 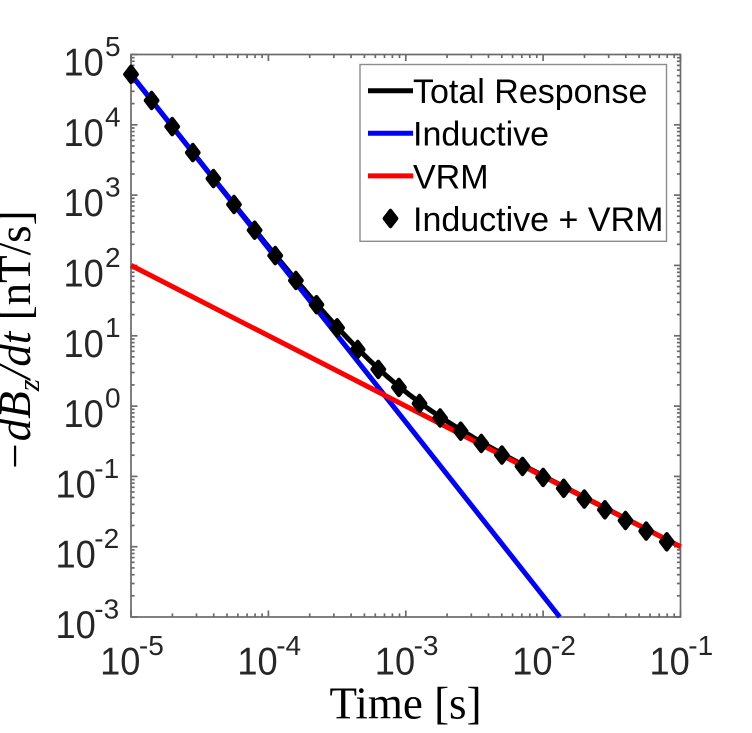 What do you see at coordinates (530, 92) in the screenshot?
I see `svg-text: Total Response` at bounding box center [530, 92].